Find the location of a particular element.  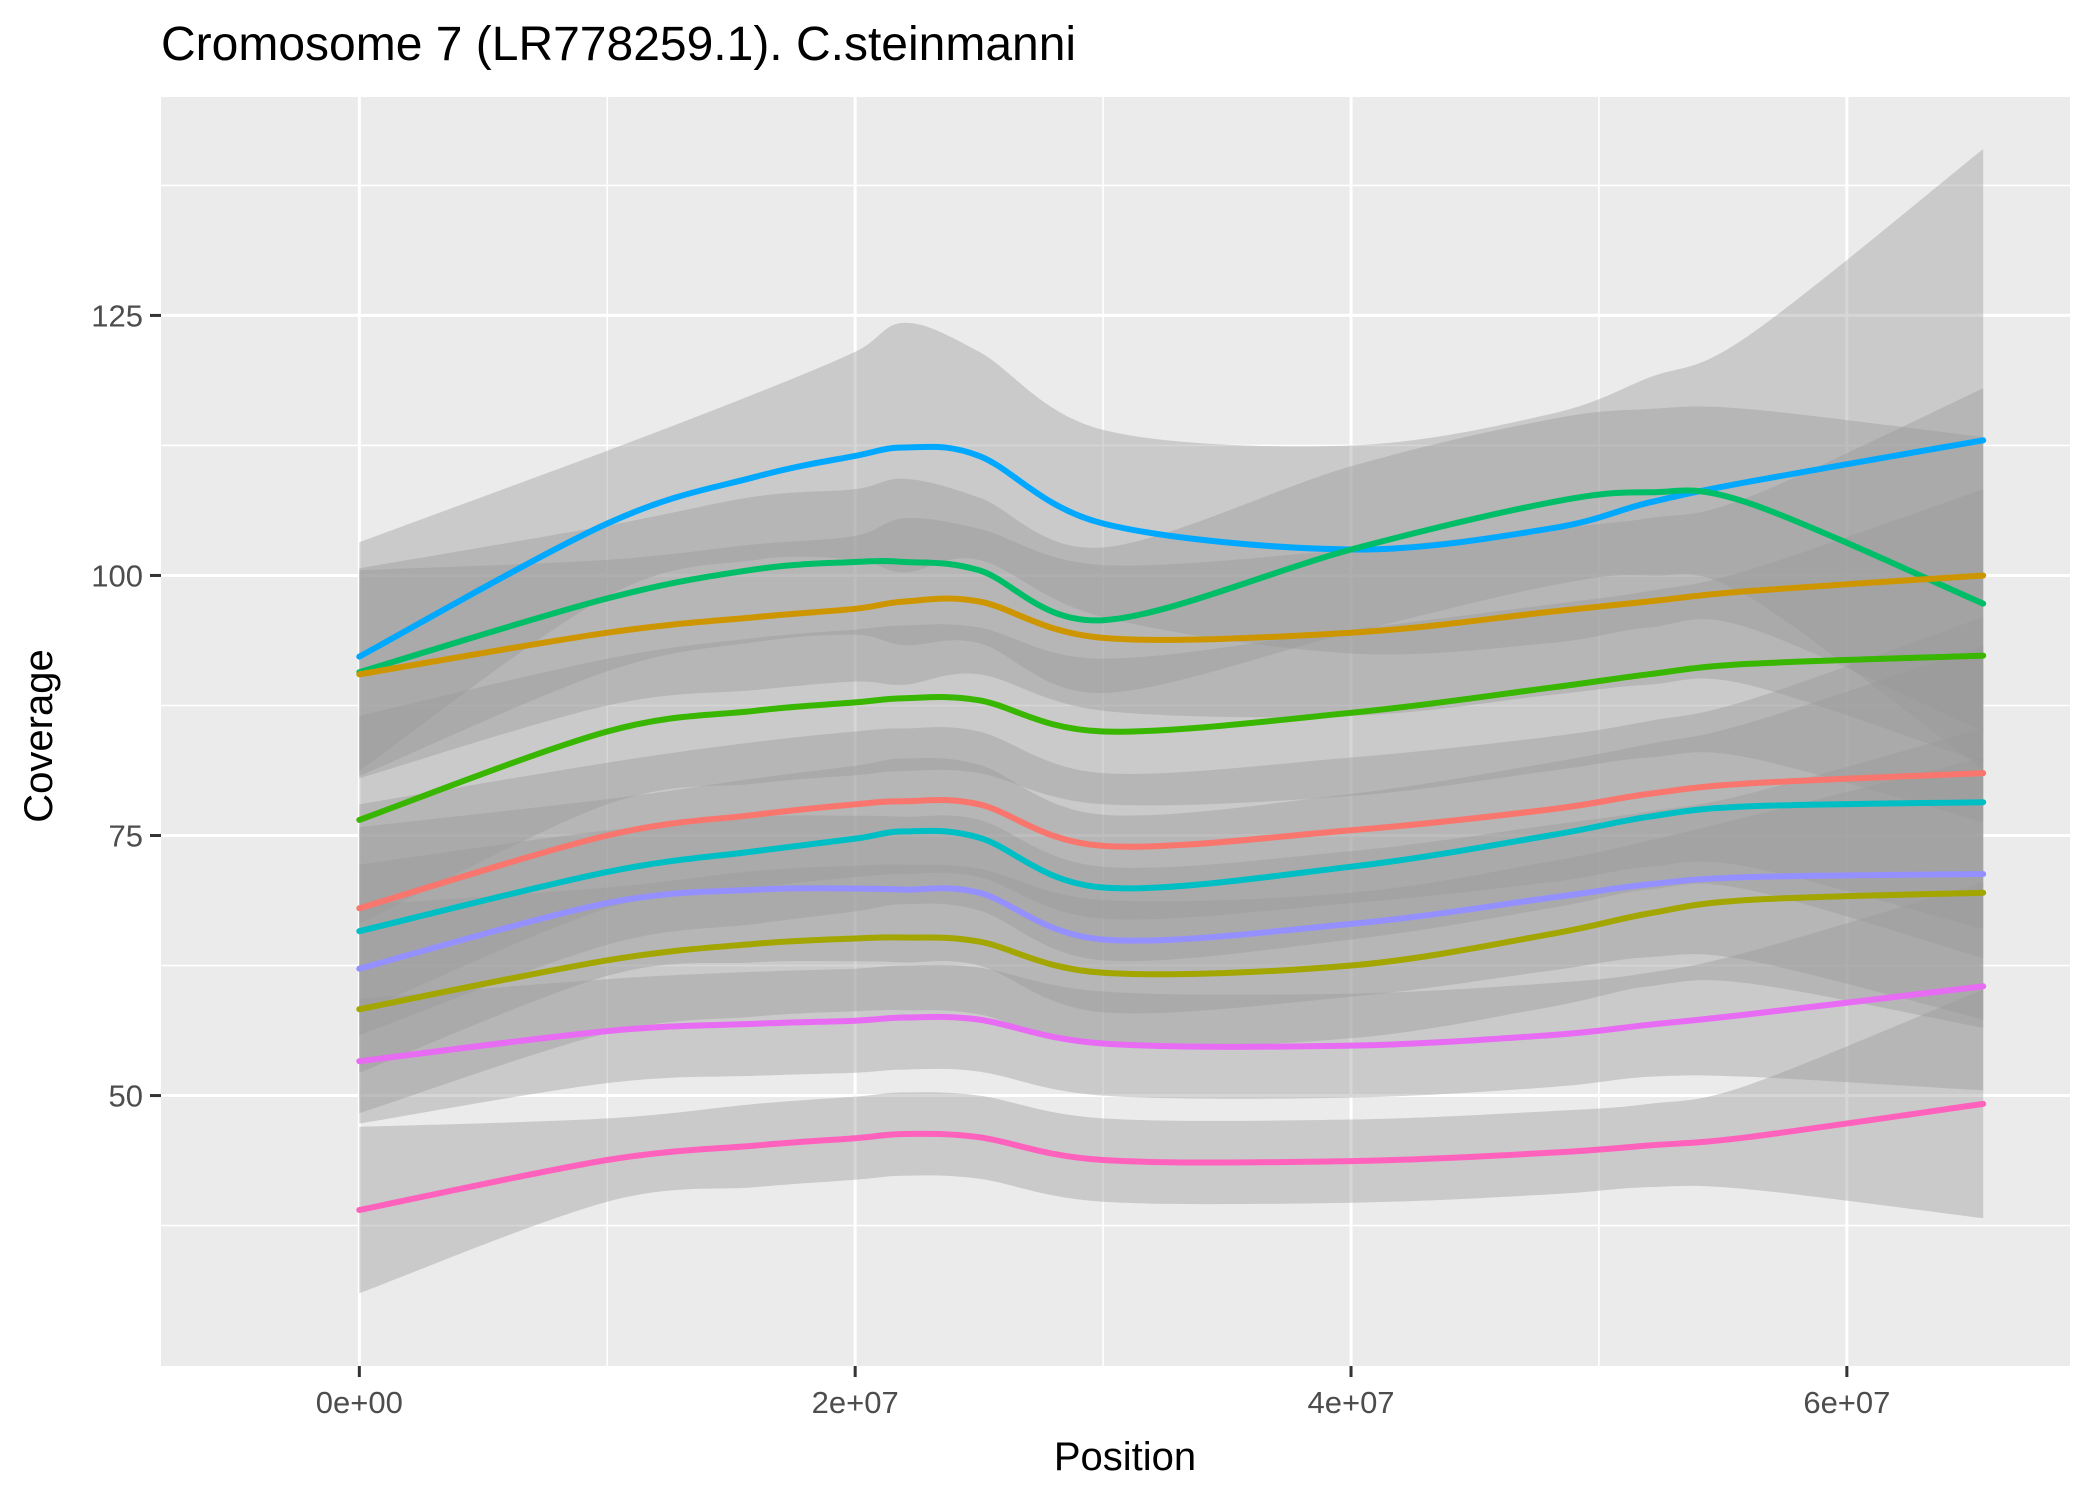

chart-title: Cromosome 7 (LR778259.1). C.steinmanni is located at coordinates (618, 44).